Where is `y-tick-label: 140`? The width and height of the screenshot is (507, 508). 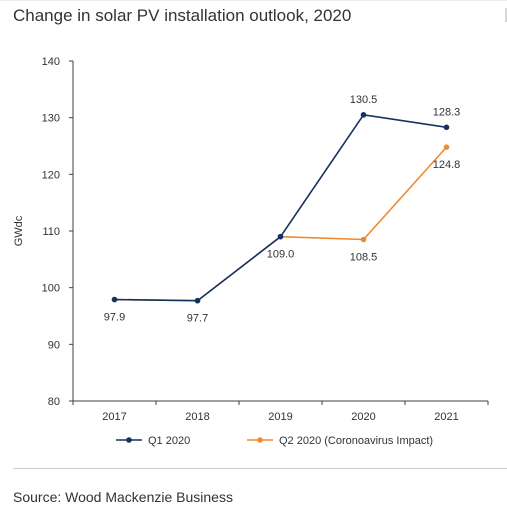 y-tick-label: 140 is located at coordinates (51, 62).